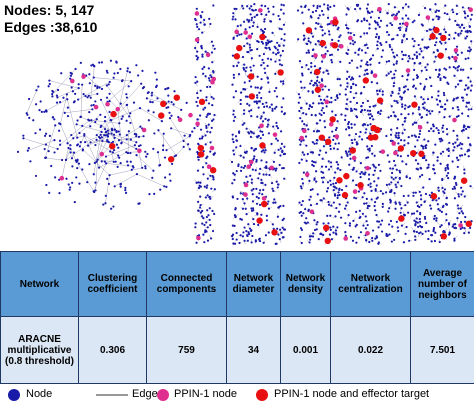 The width and height of the screenshot is (474, 404). What do you see at coordinates (112, 284) in the screenshot?
I see `column-header: Clustering coefficient` at bounding box center [112, 284].